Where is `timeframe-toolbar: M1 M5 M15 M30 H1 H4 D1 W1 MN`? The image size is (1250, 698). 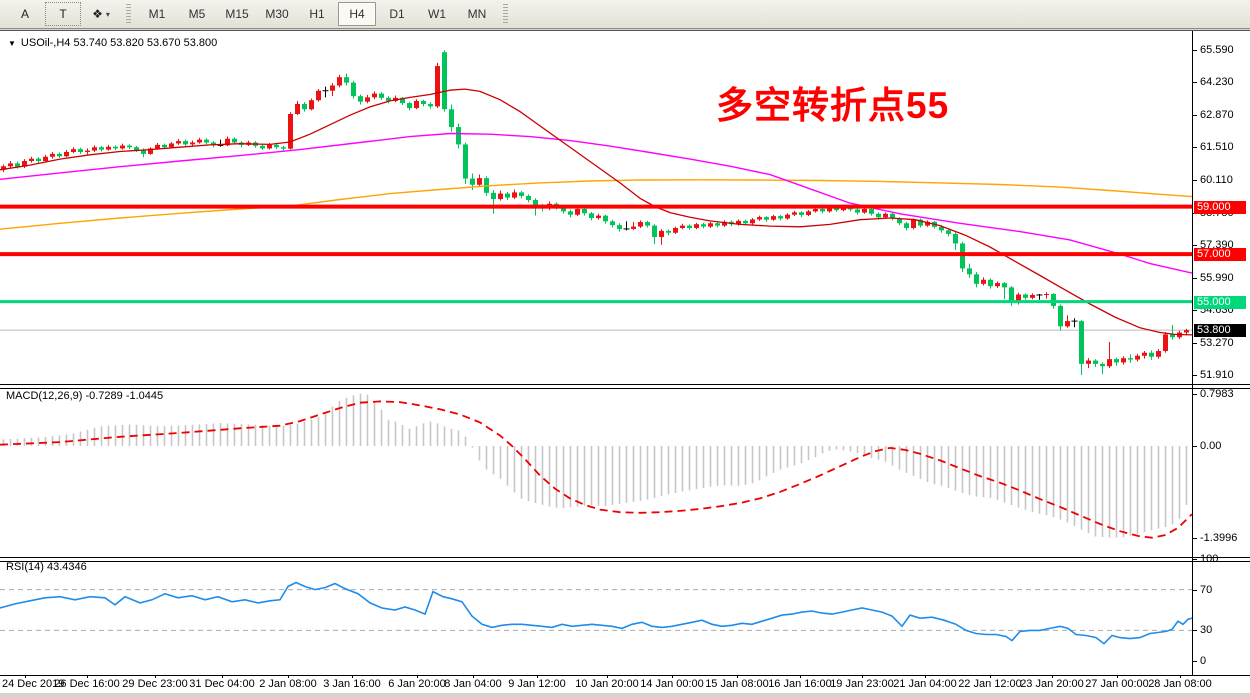 timeframe-toolbar: M1 M5 M15 M30 H1 H4 D1 W1 MN is located at coordinates (317, 14).